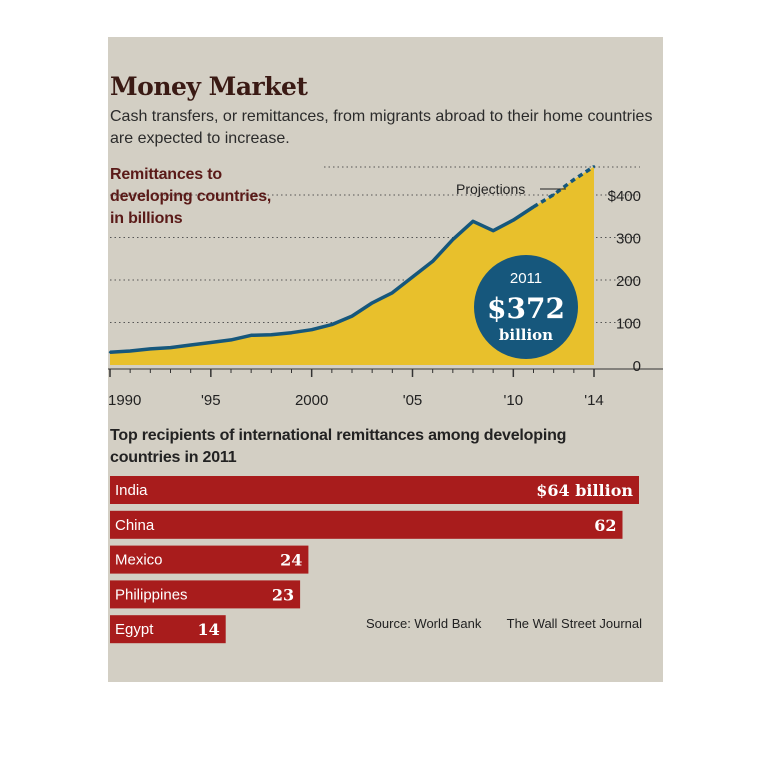  I want to click on data-point-2007, so click(452, 239).